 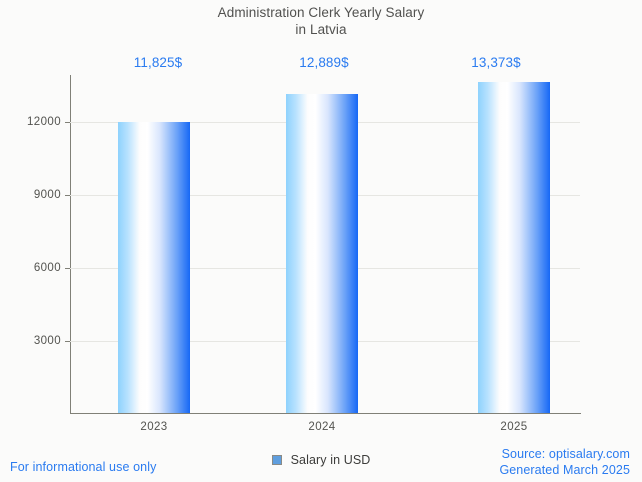 What do you see at coordinates (154, 267) in the screenshot?
I see `bar-2023` at bounding box center [154, 267].